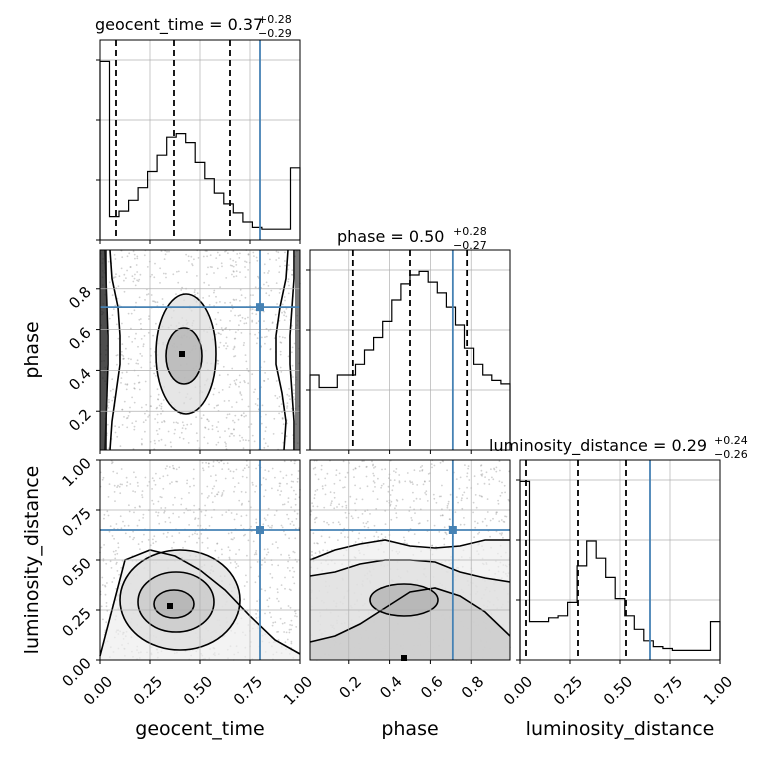 This screenshot has height=760, width=760. What do you see at coordinates (32, 560) in the screenshot?
I see `ylabel-luminosity-distance: luminosity_distance` at bounding box center [32, 560].